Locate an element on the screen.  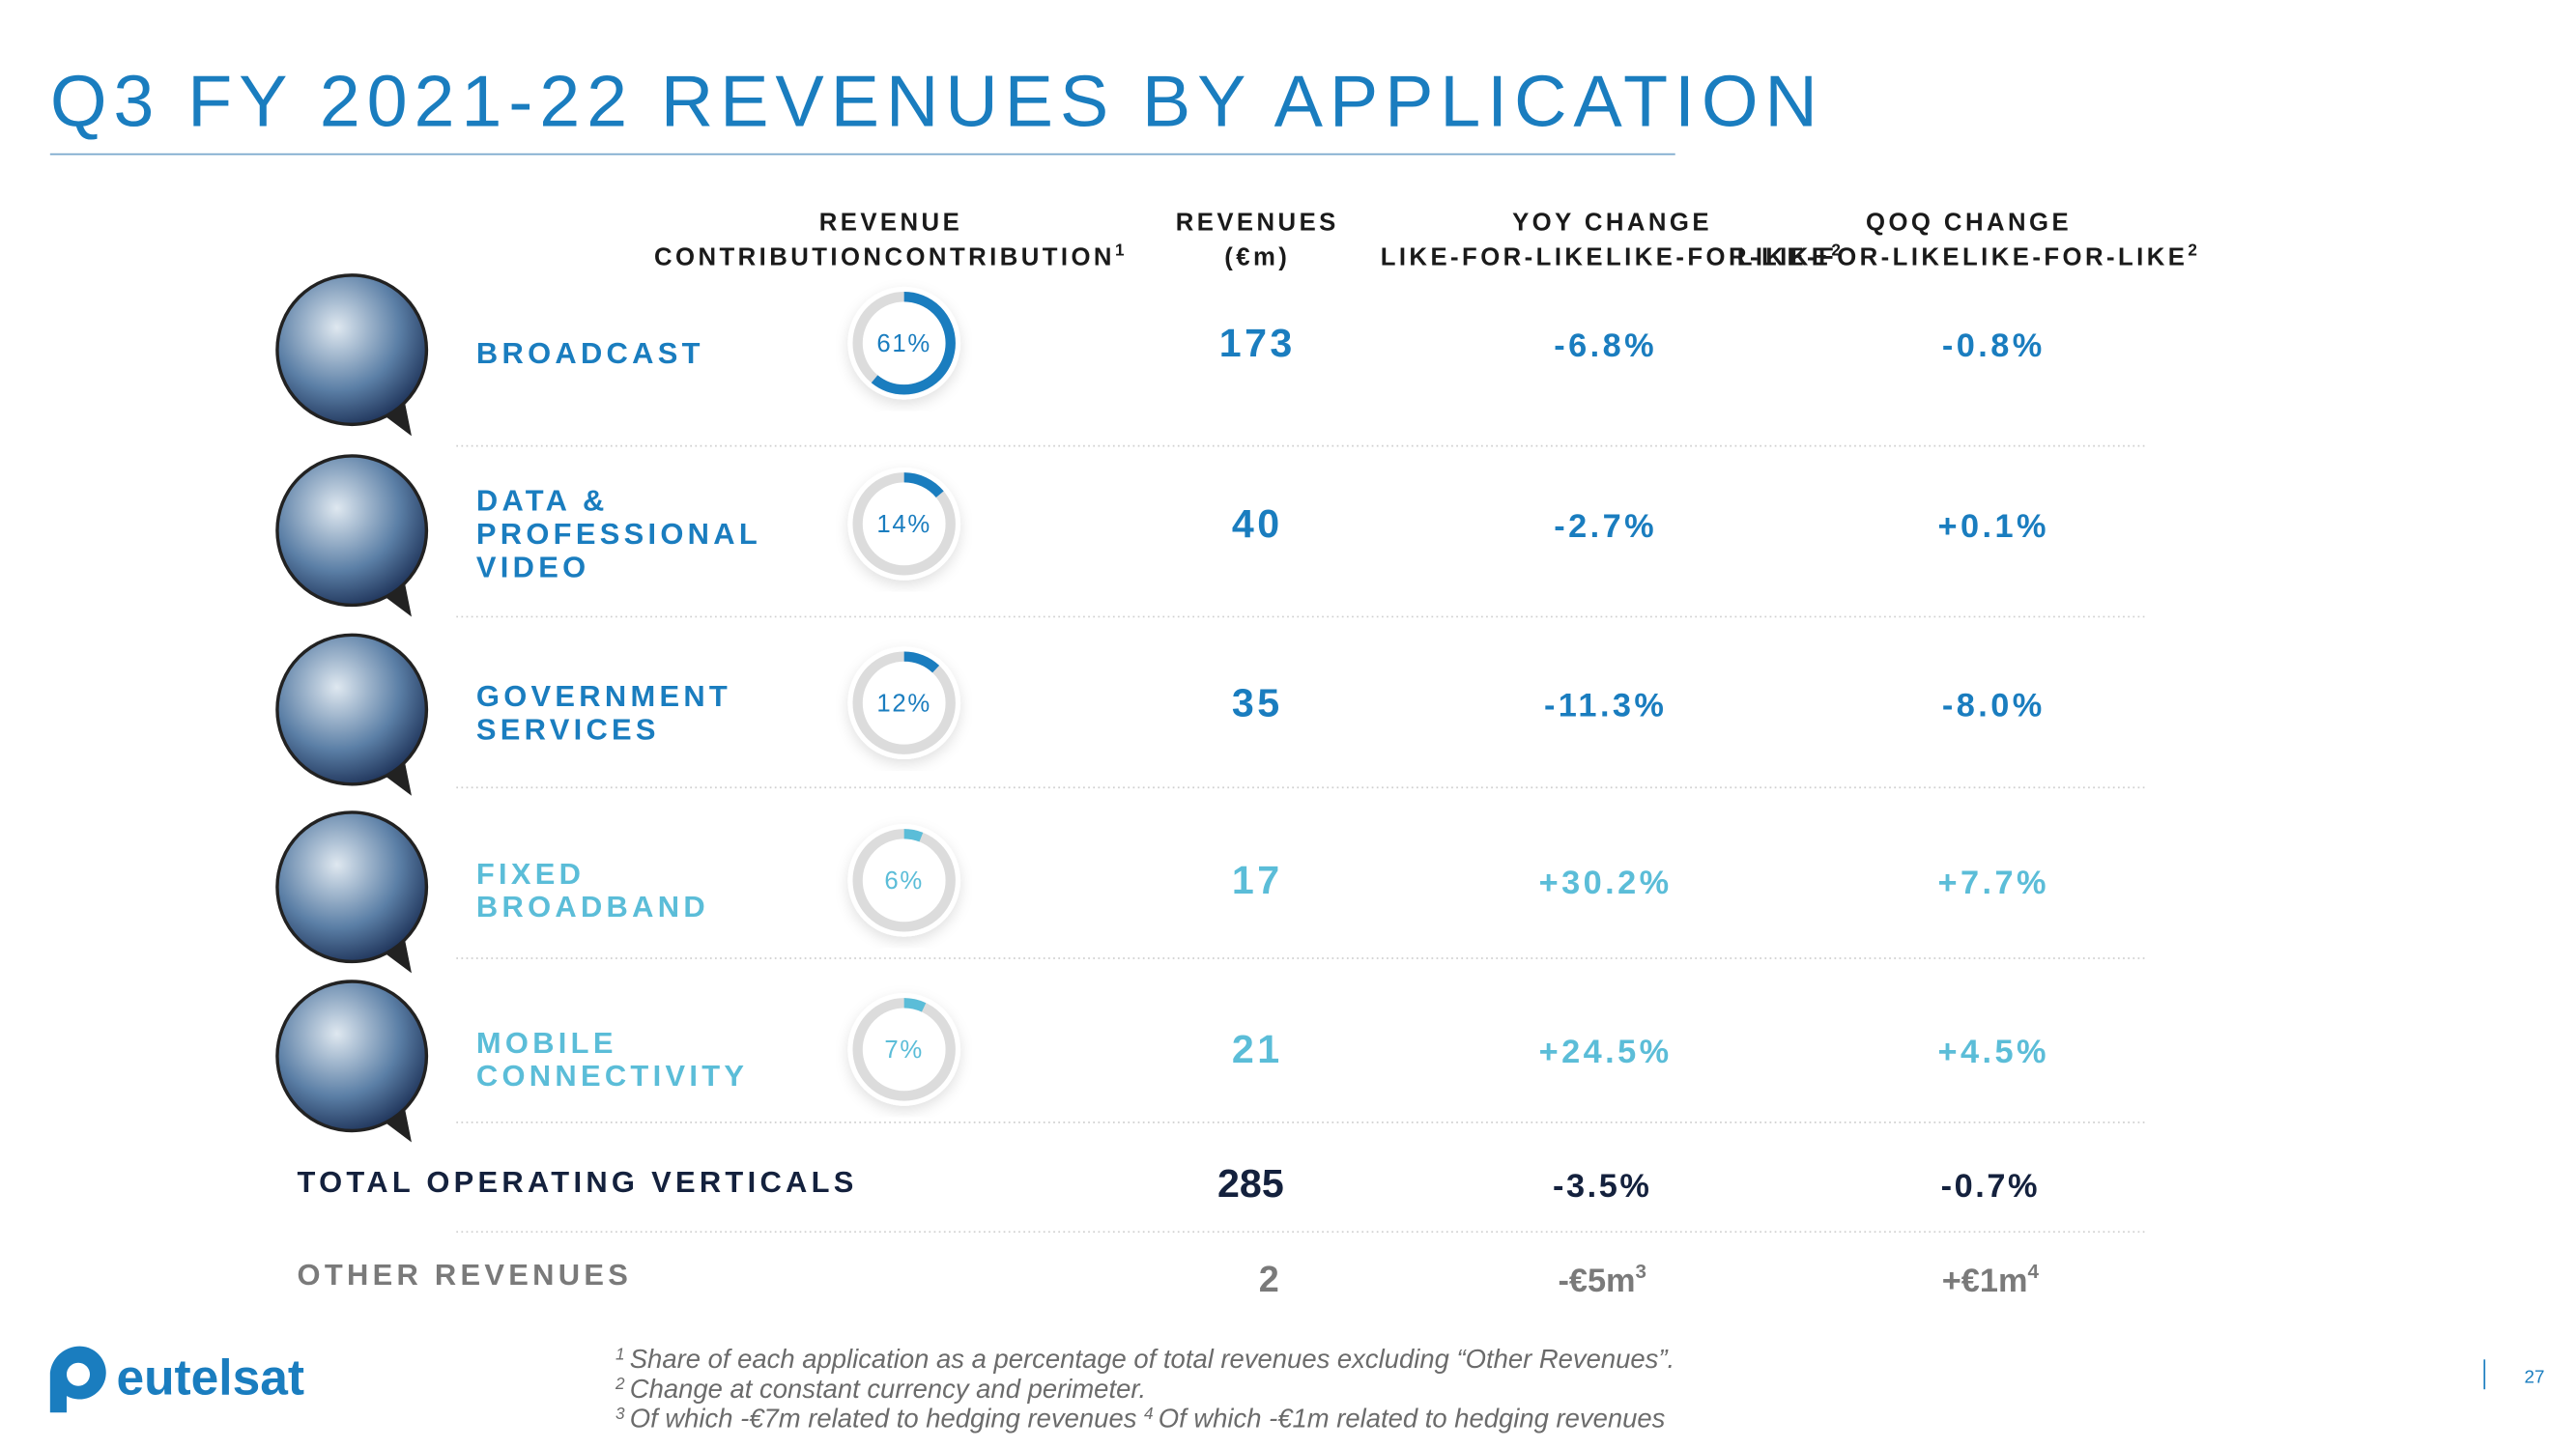
column-header: REVENUES is located at coordinates (1258, 223).